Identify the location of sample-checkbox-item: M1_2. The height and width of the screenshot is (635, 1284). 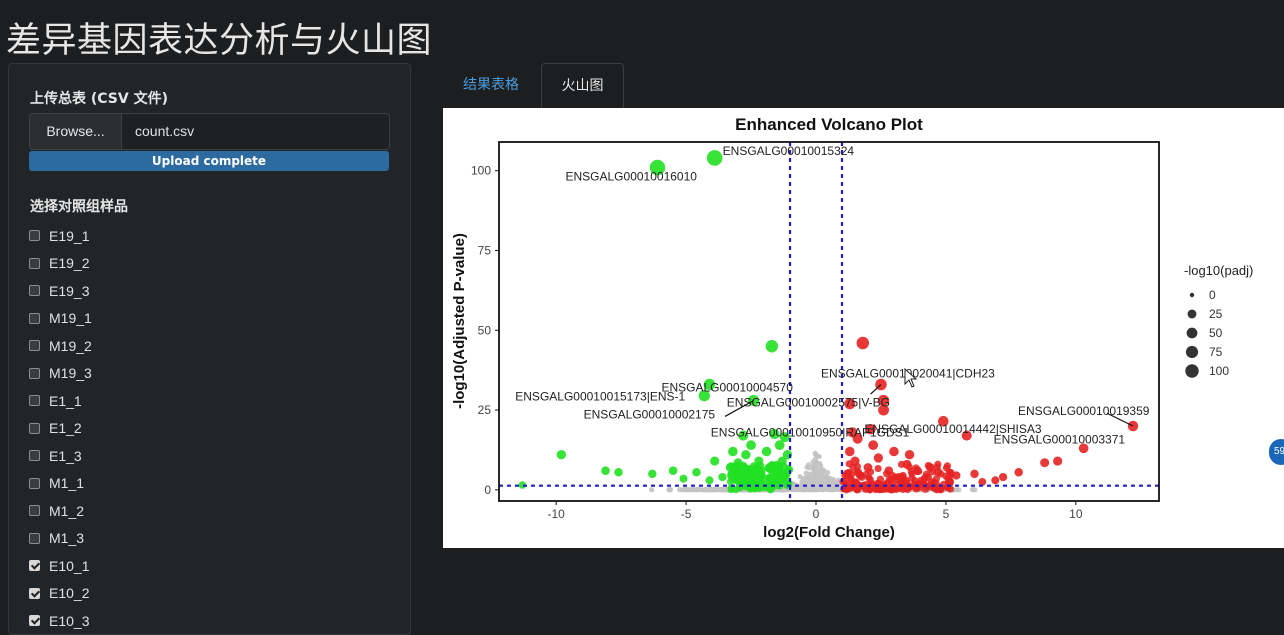
(60, 511).